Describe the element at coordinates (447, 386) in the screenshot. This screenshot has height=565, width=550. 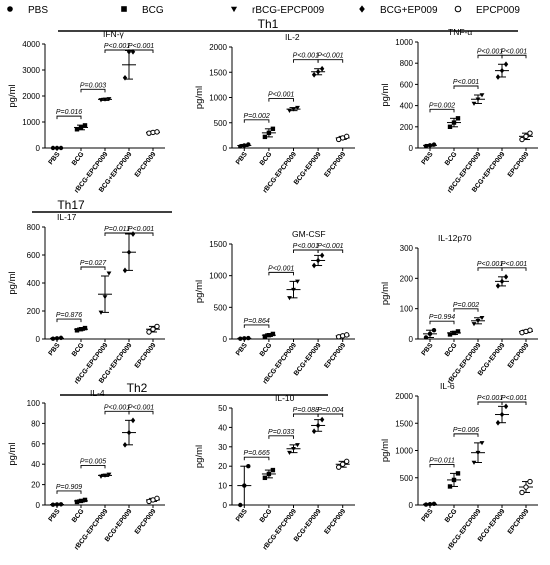
I see `panel-title: IL-6` at that location.